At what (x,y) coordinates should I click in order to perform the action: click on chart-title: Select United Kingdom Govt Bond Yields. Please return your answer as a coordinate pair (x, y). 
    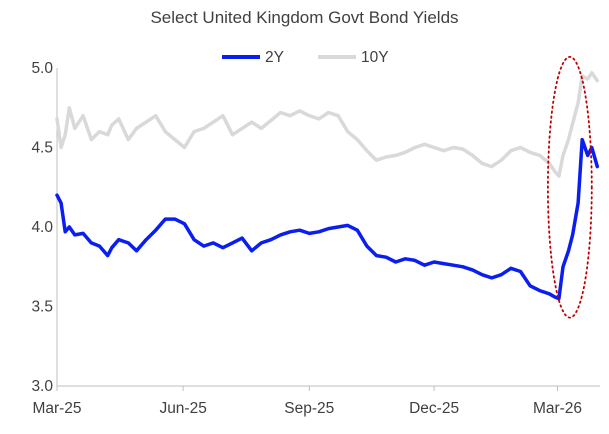
    Looking at the image, I should click on (304, 17).